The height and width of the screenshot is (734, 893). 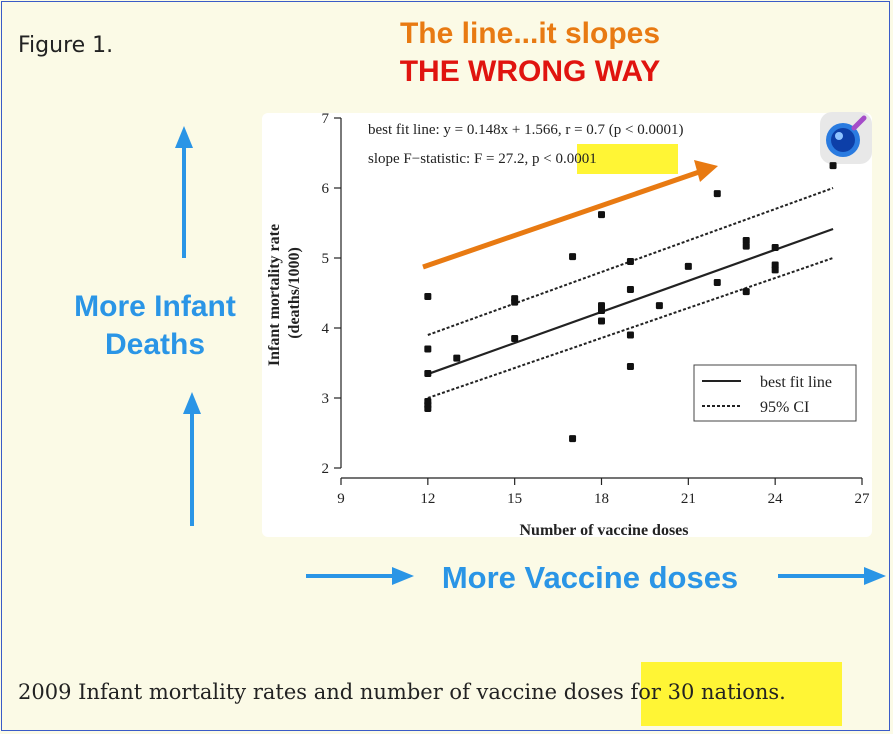 I want to click on legend: best fit line 95% CI, so click(x=775, y=393).